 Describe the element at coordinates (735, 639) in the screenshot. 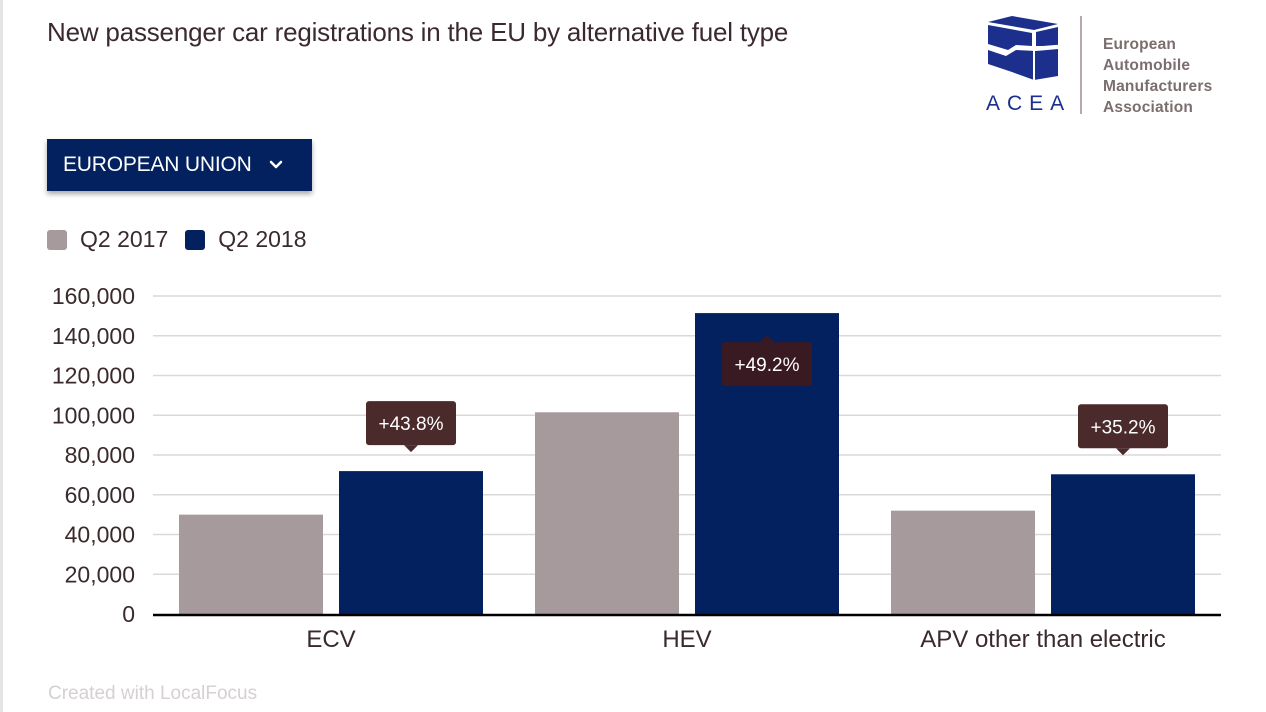

I see `x-axis-ticks: ECV HEV APV other than electric` at that location.